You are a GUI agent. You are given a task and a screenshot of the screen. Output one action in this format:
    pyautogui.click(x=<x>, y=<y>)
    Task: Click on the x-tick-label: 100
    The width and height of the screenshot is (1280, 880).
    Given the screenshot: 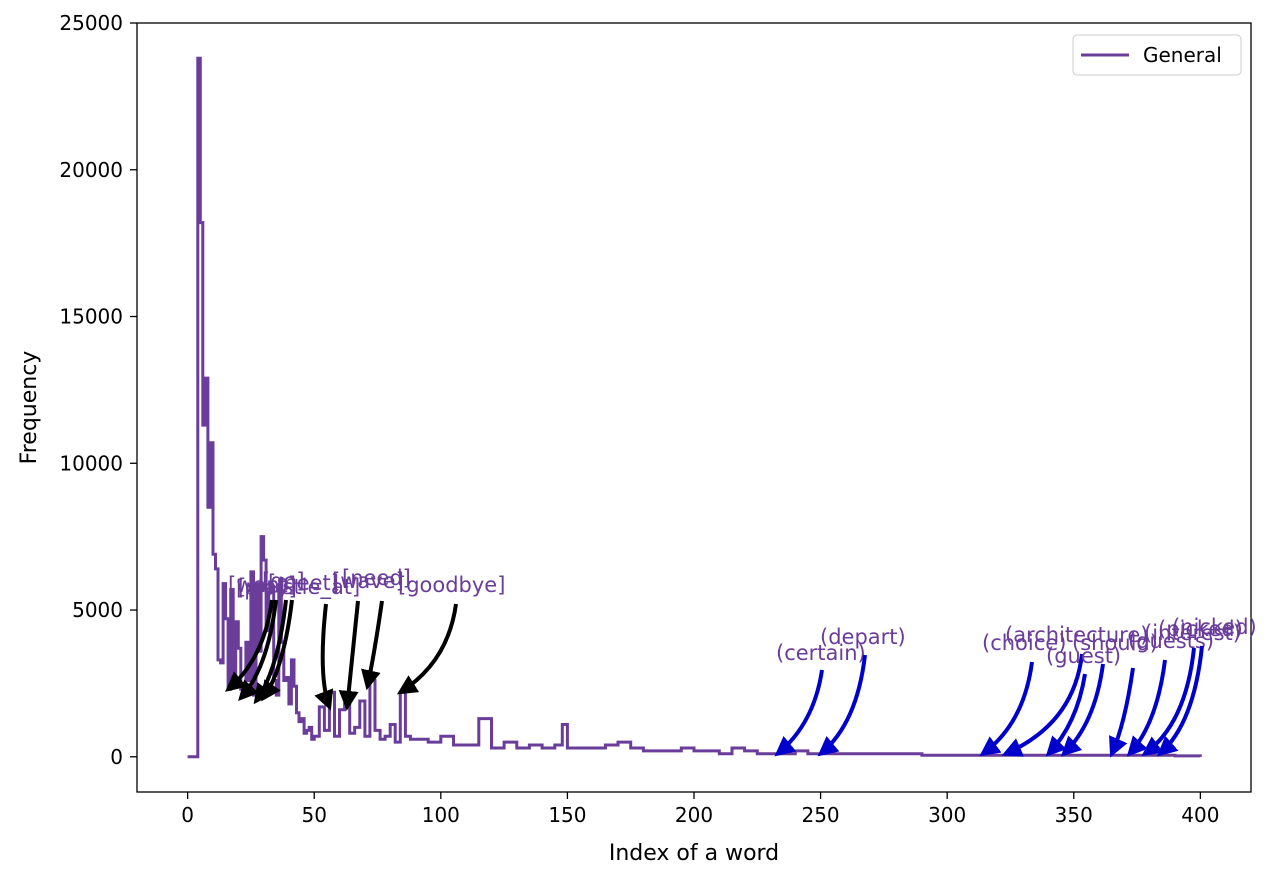 What is the action you would take?
    pyautogui.click(x=441, y=815)
    